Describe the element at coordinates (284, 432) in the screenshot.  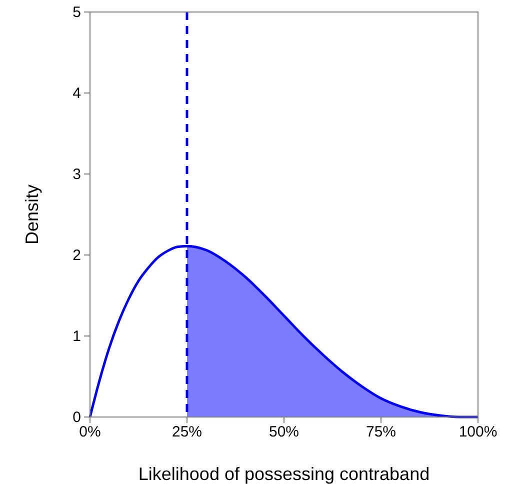
I see `x-tick-label: 50%` at that location.